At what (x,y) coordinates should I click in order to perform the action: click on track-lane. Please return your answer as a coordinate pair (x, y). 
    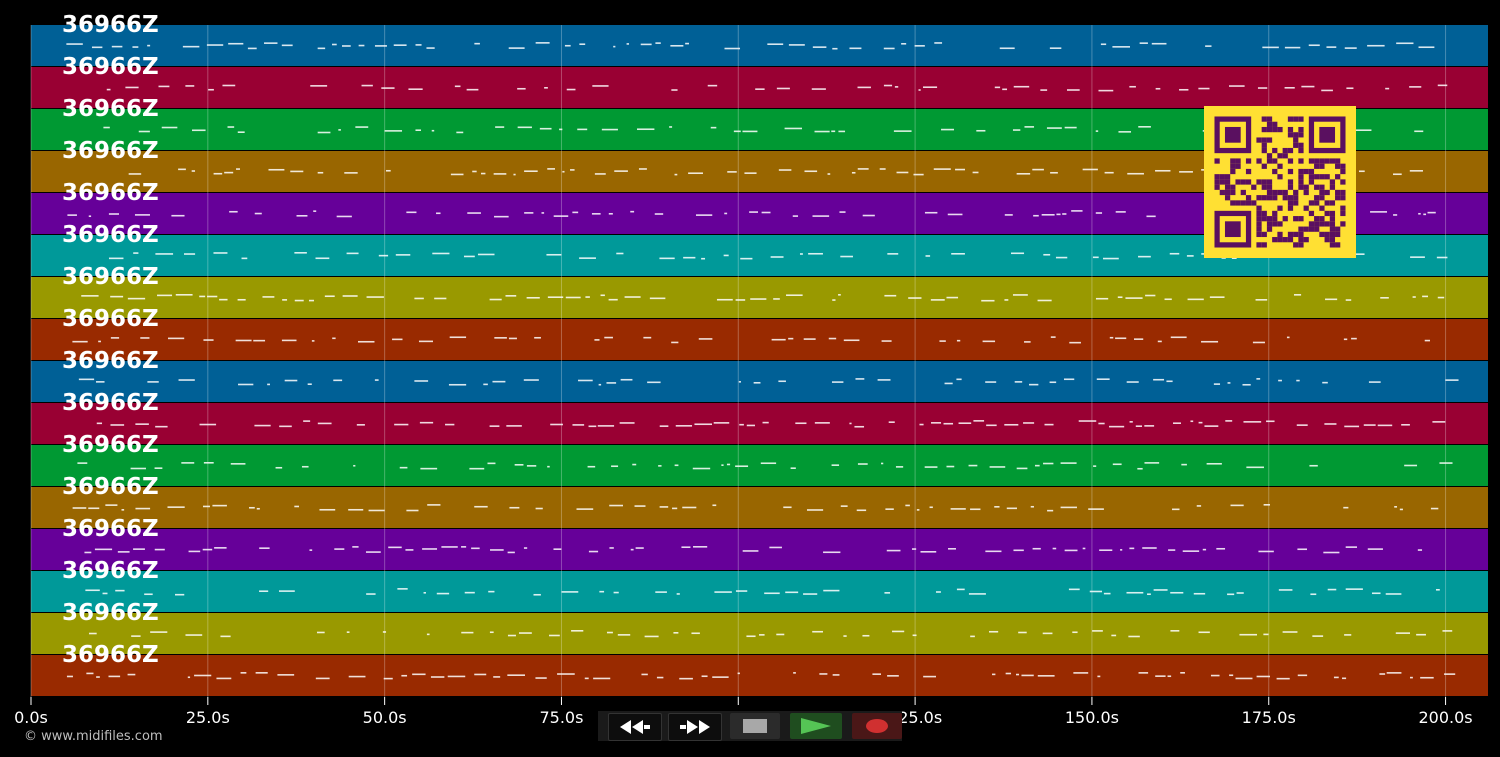
    Looking at the image, I should click on (759, 465).